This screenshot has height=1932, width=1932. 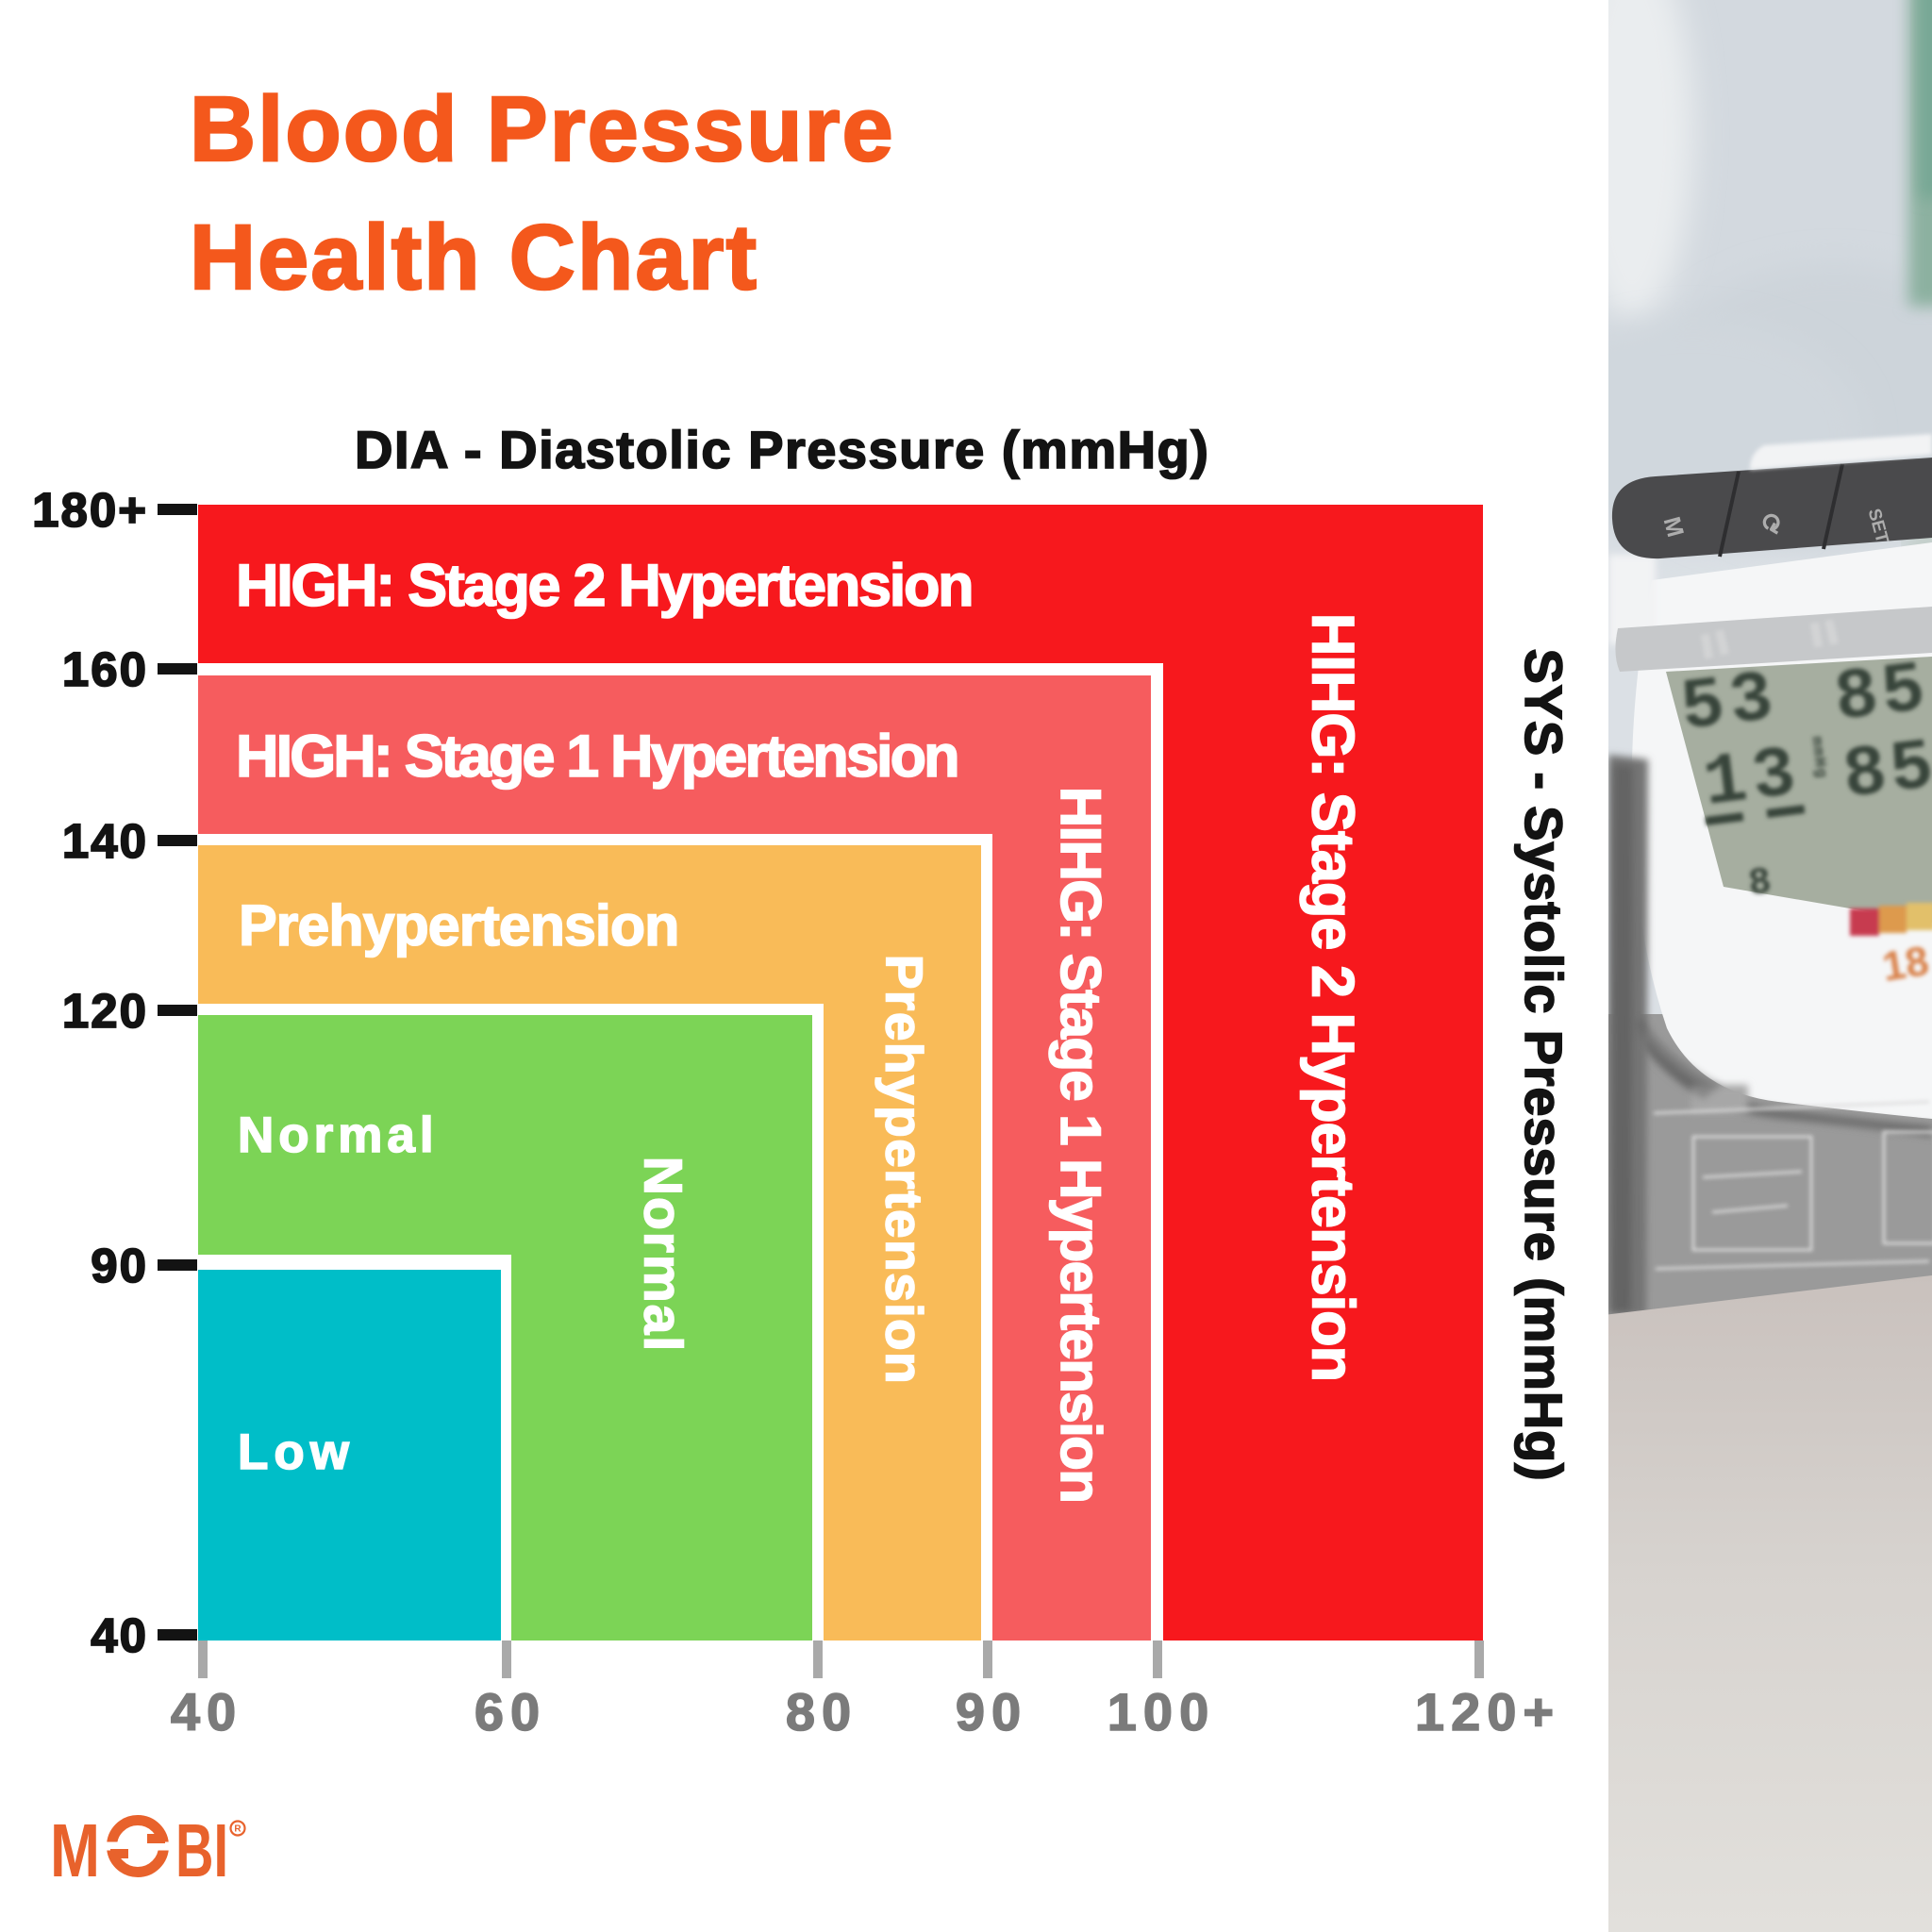 What do you see at coordinates (75, 1849) in the screenshot?
I see `svg-text: M` at bounding box center [75, 1849].